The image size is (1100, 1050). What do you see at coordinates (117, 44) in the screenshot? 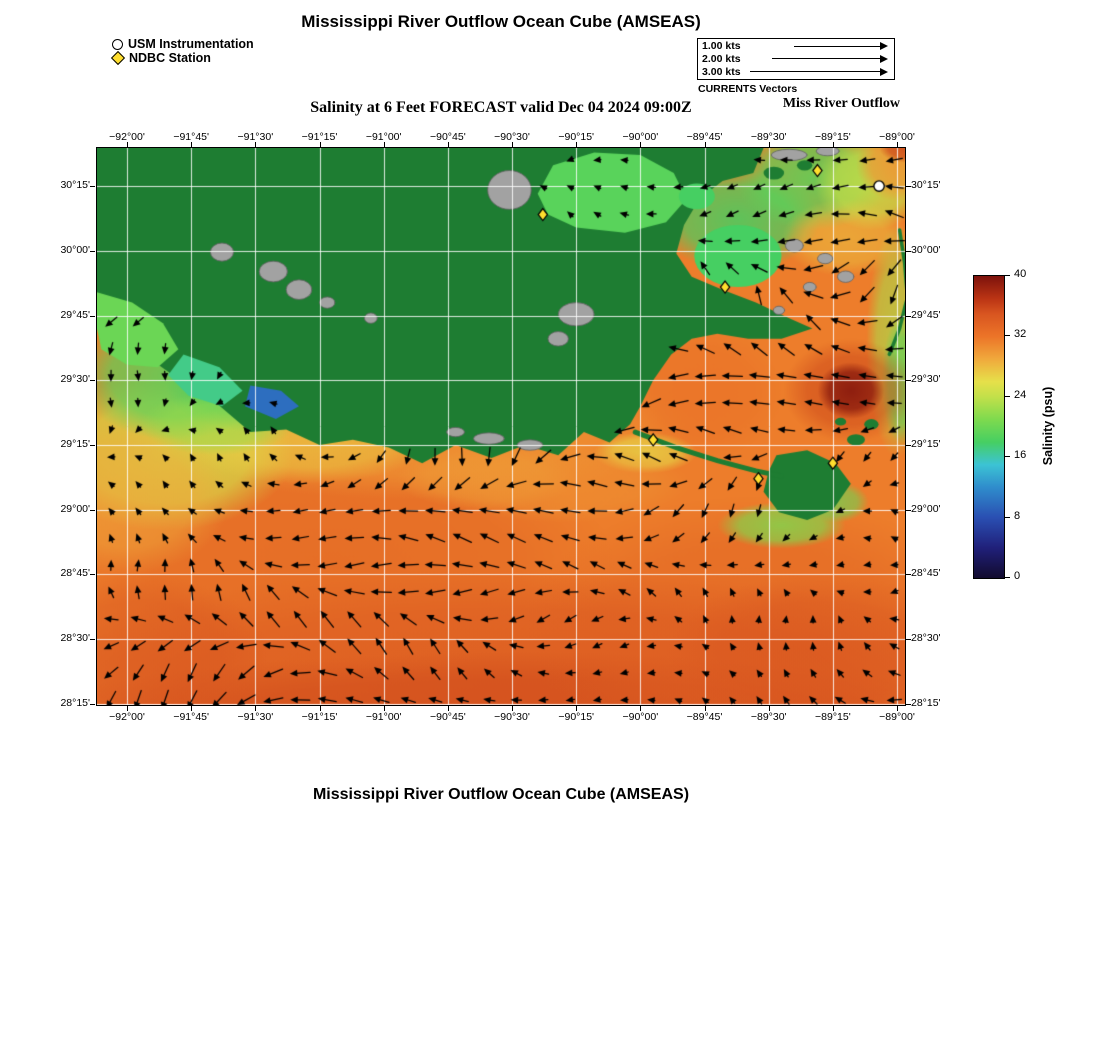
I see `usm-circle-icon` at bounding box center [117, 44].